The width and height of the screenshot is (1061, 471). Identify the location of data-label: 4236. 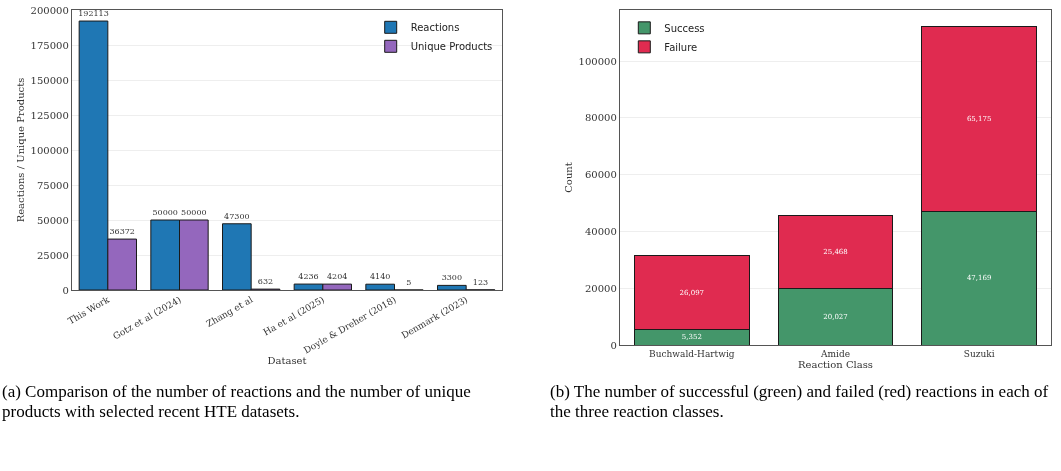
(308, 277).